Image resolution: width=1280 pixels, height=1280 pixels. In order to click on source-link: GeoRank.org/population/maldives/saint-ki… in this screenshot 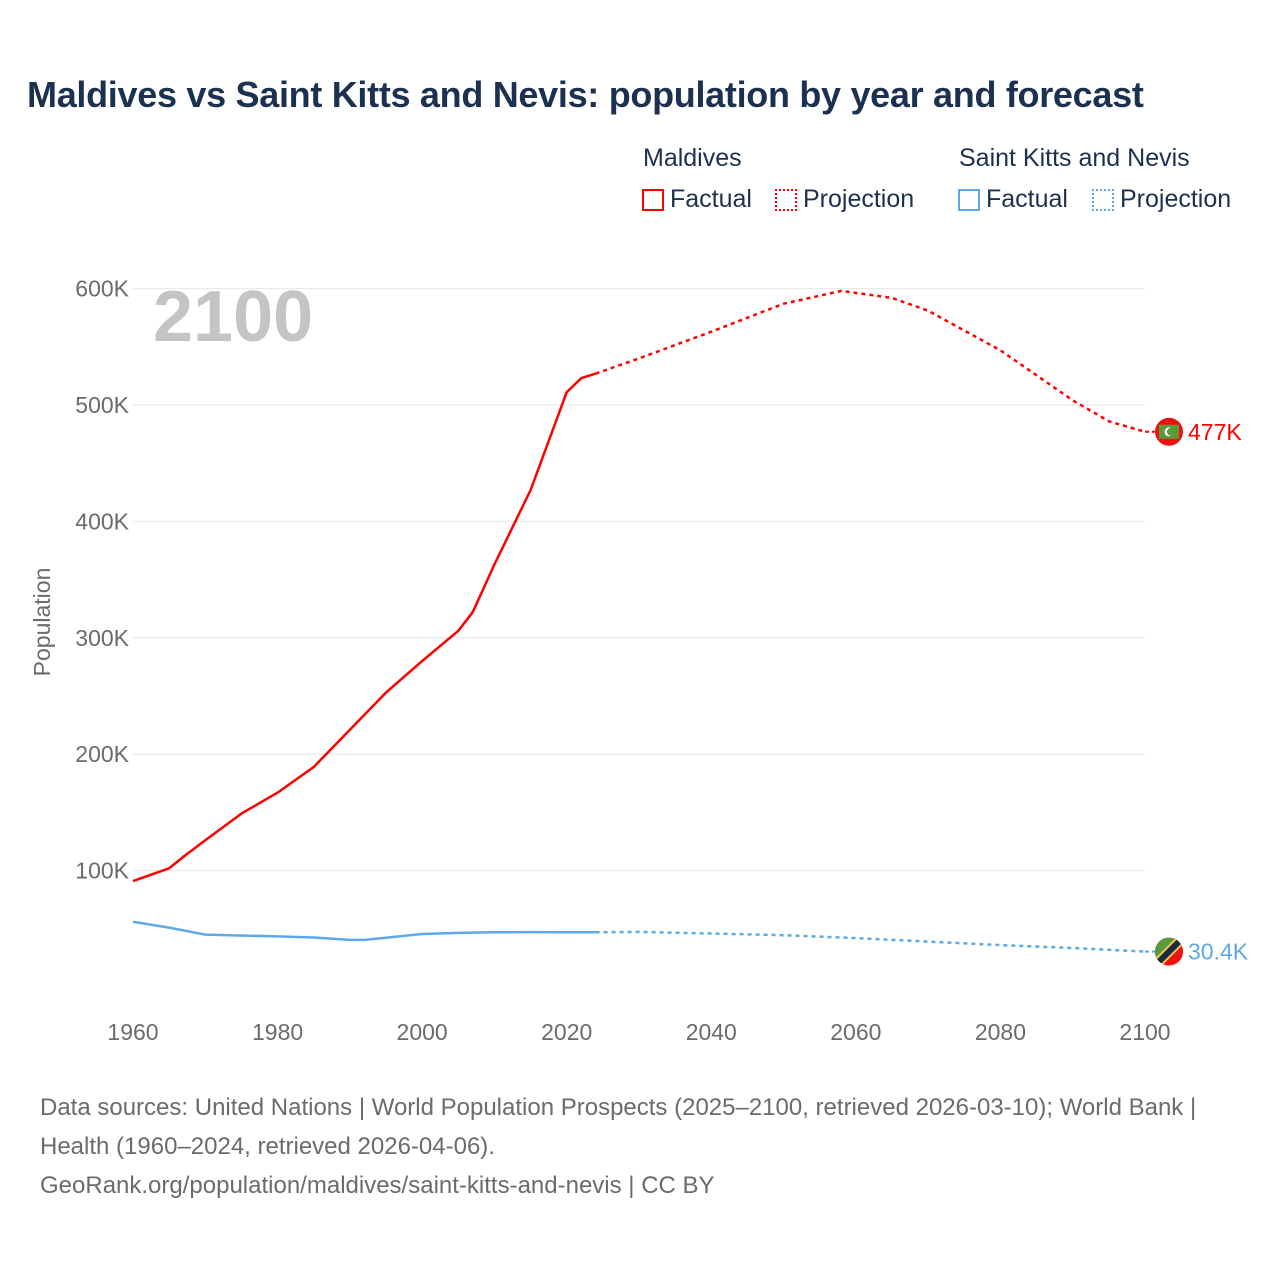, I will do `click(377, 1185)`.